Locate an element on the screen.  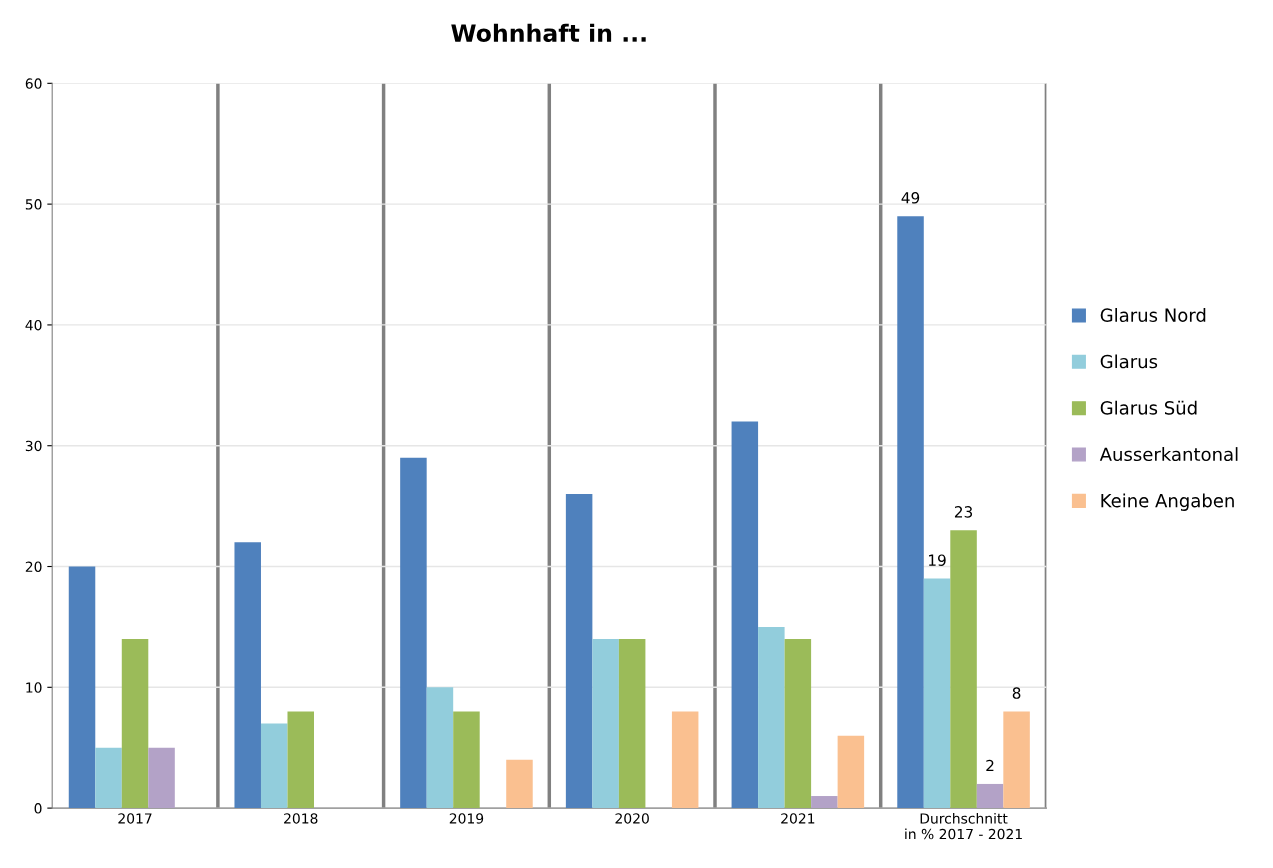
x-tick-label: 2018 is located at coordinates (301, 818).